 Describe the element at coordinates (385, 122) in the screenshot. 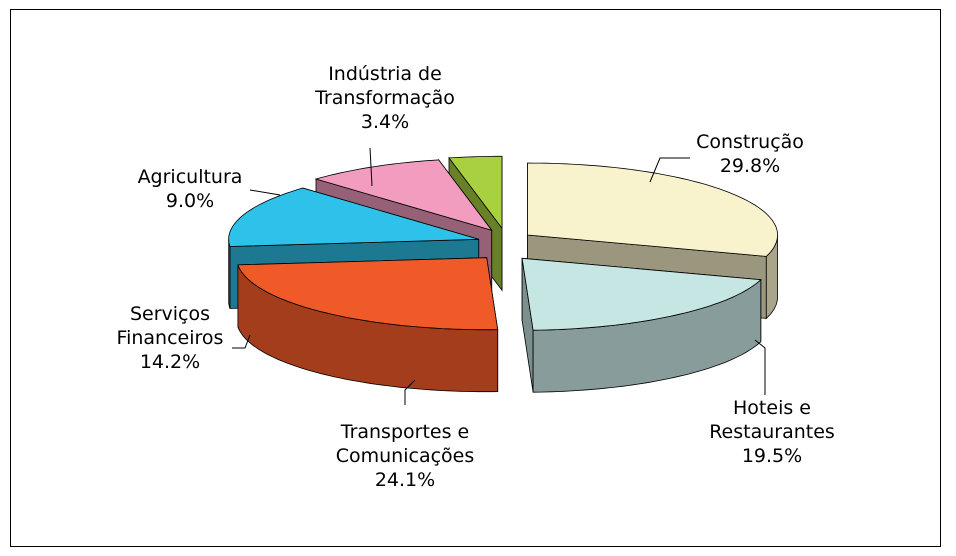

I see `value-label: 3.4%` at that location.